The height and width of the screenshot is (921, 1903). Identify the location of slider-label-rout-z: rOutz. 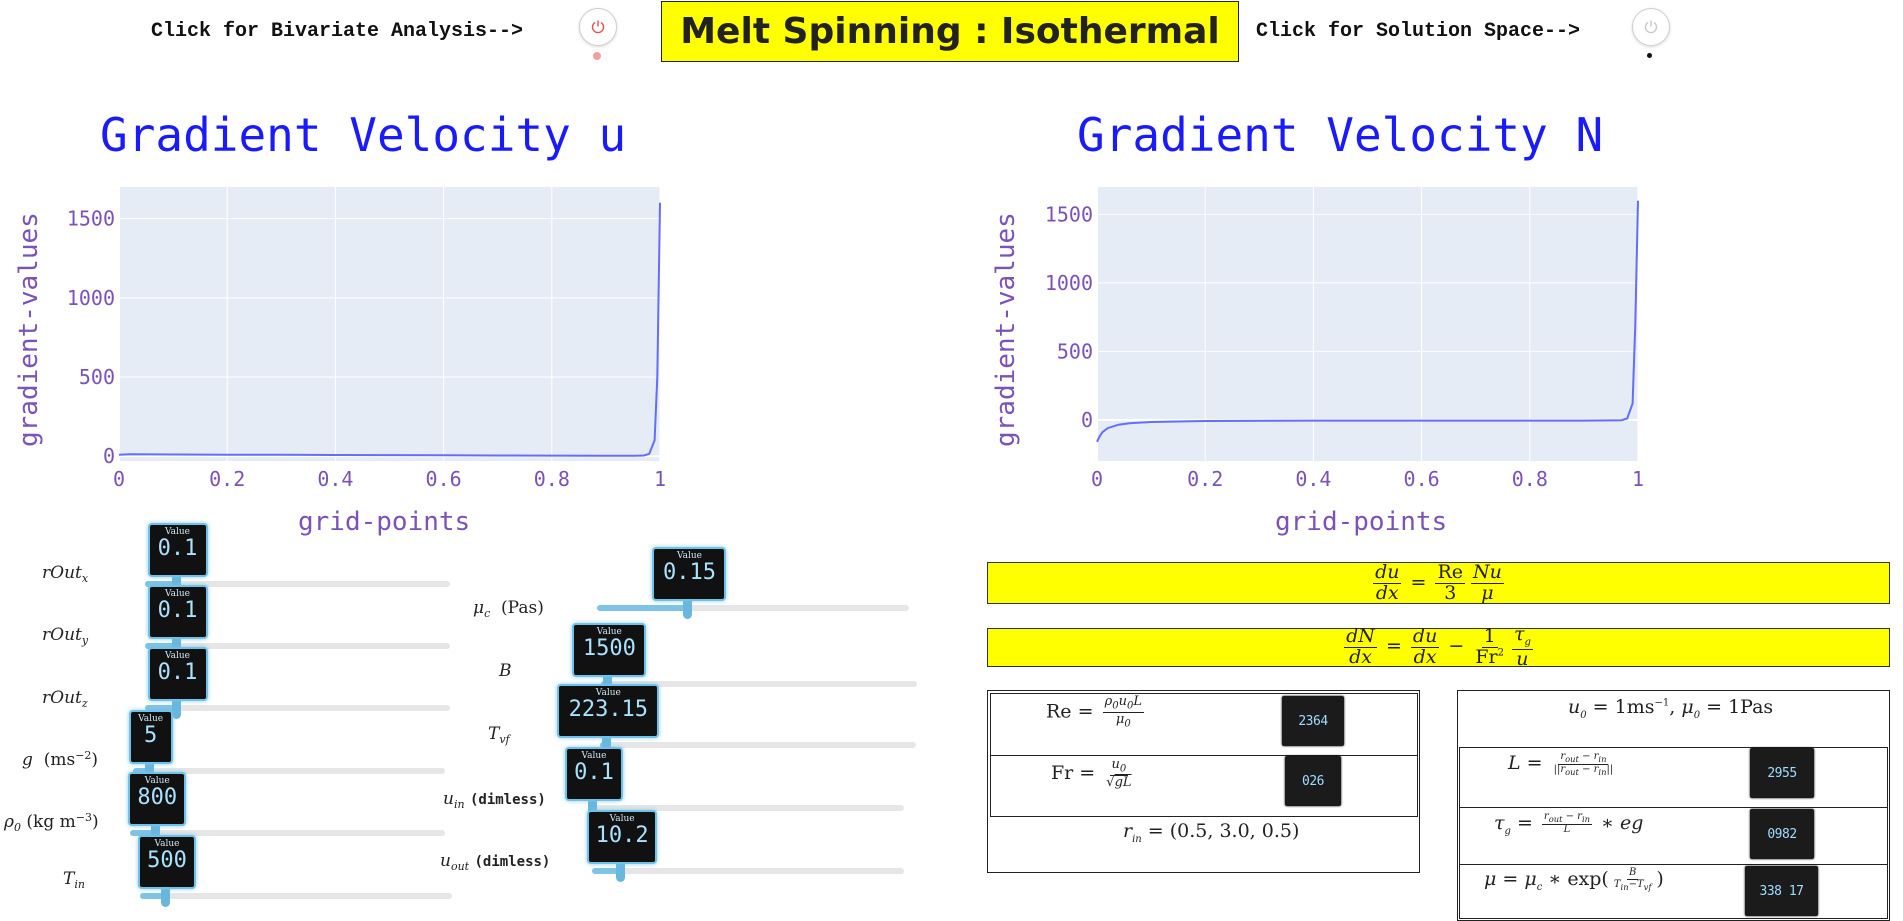
(65, 699).